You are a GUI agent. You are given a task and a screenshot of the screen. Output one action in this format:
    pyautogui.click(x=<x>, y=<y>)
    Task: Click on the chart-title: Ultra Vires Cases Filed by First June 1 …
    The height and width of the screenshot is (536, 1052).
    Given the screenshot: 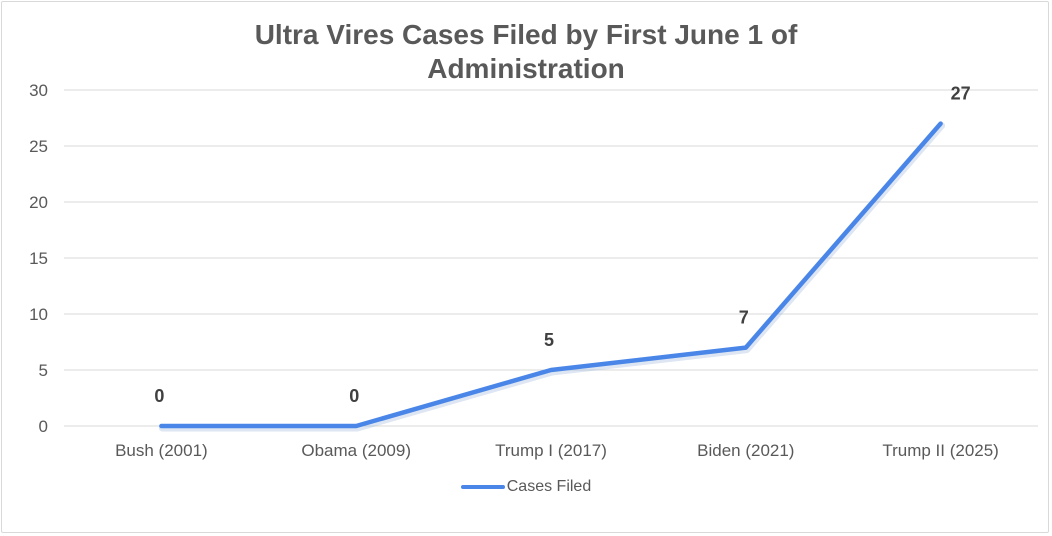 What is the action you would take?
    pyautogui.click(x=526, y=52)
    